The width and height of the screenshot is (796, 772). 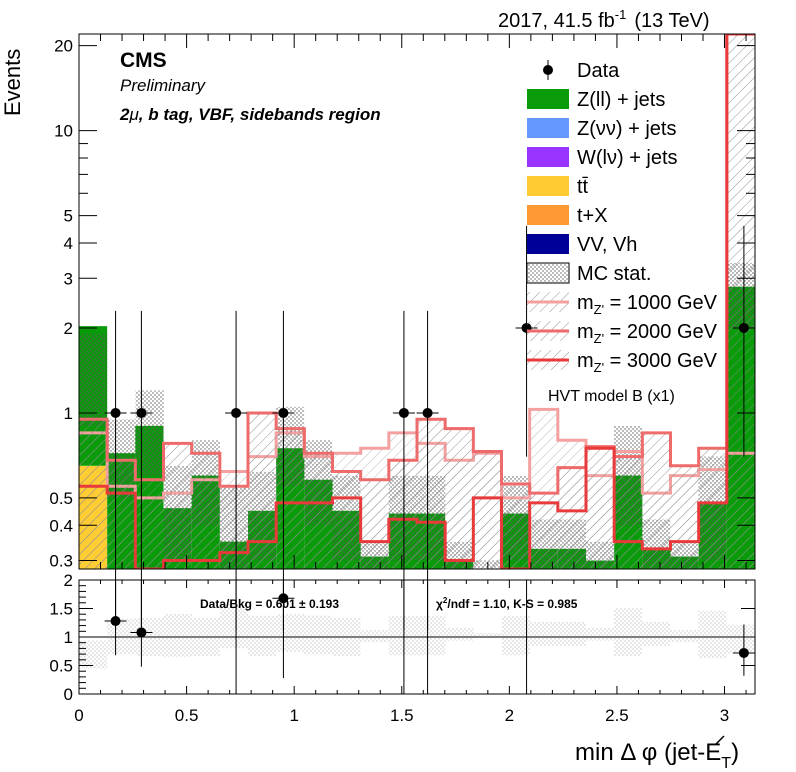 What do you see at coordinates (627, 158) in the screenshot?
I see `legend-label: W(lν) + jets` at bounding box center [627, 158].